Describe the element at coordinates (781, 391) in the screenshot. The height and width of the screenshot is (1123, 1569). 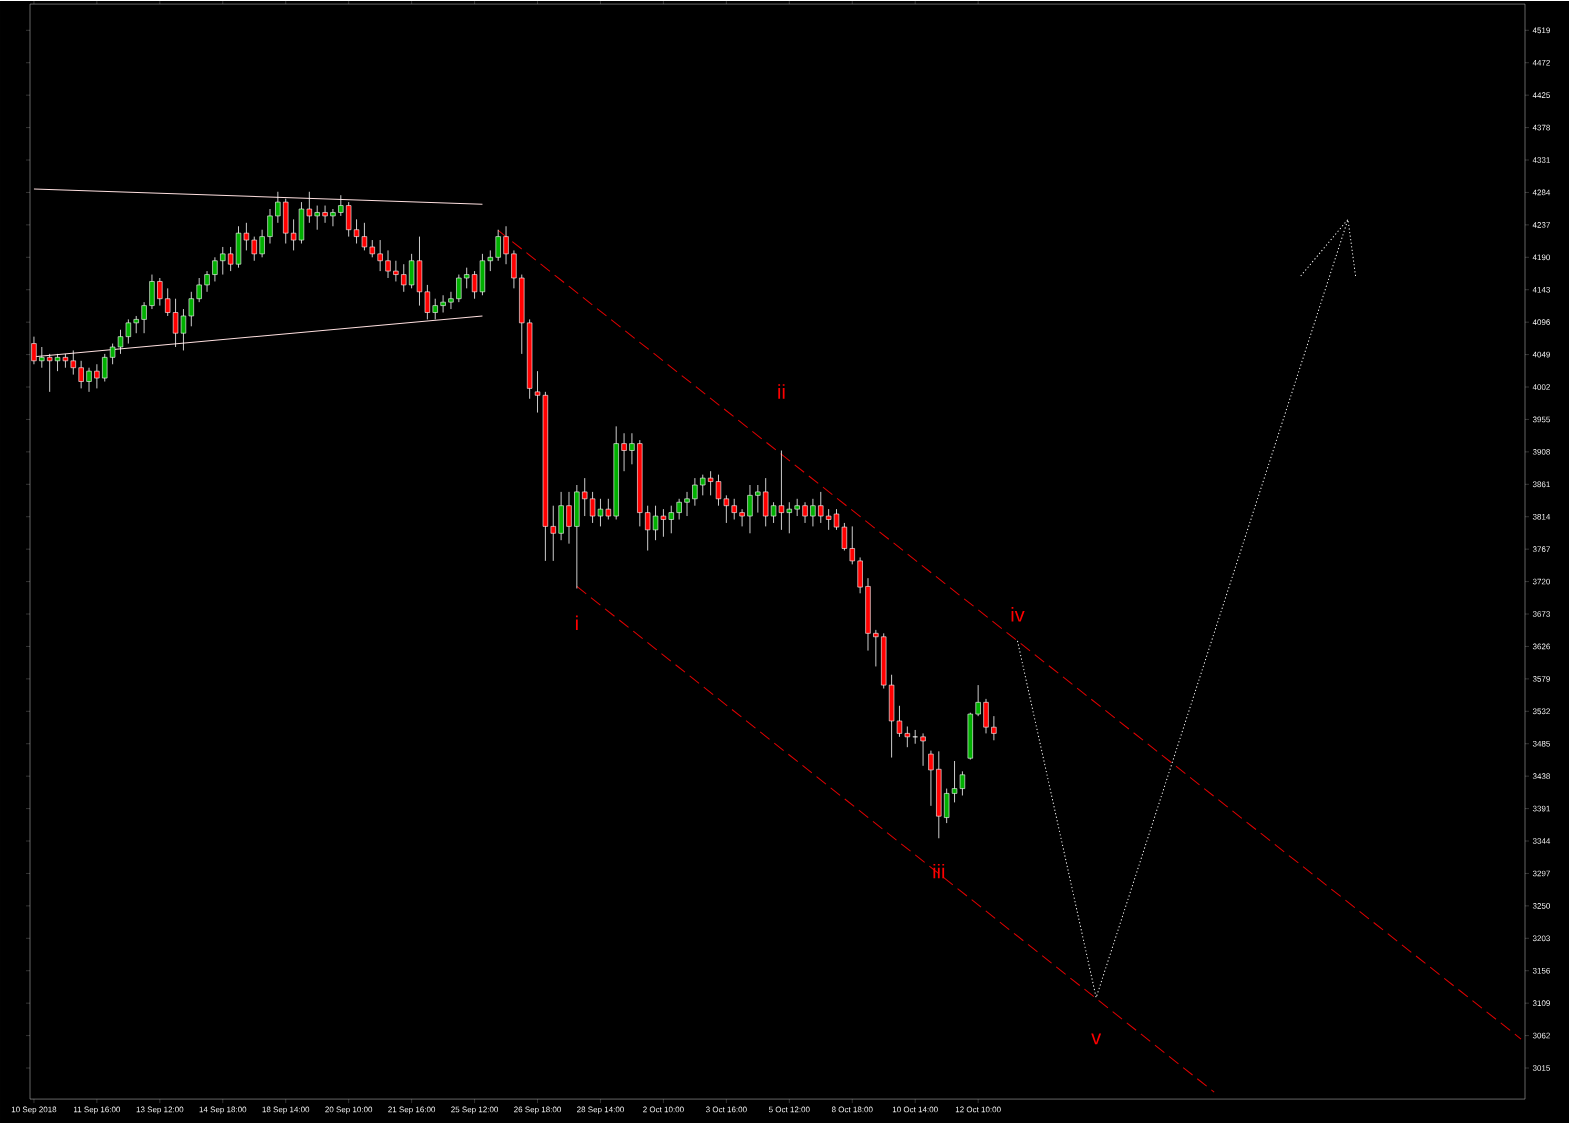
I see `annotation: ii` at that location.